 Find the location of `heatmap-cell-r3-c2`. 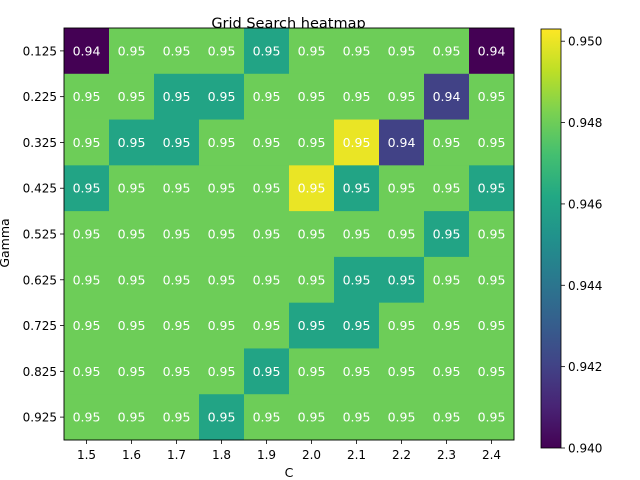

heatmap-cell-r3-c2 is located at coordinates (177, 188).